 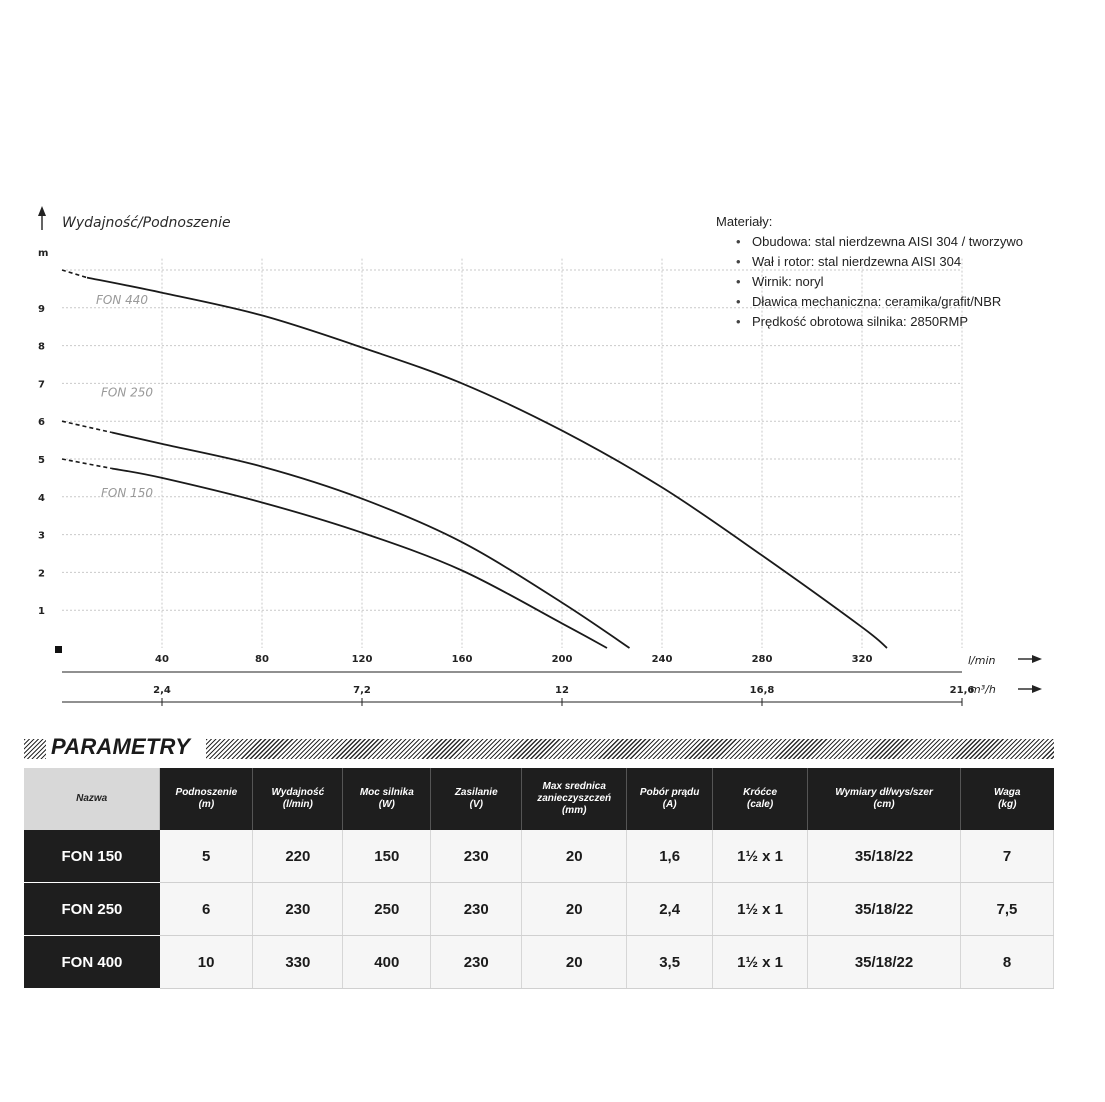 What do you see at coordinates (41, 536) in the screenshot?
I see `y-tick-label: 3` at bounding box center [41, 536].